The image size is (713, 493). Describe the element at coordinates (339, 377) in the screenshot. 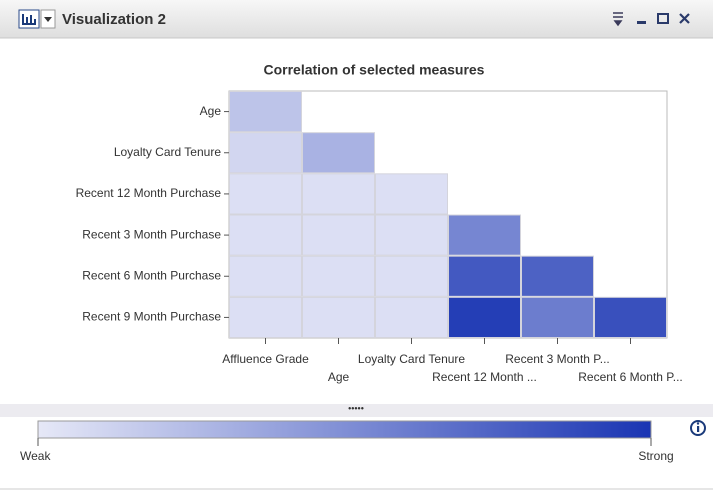

I see `x-tick-label: Age` at that location.